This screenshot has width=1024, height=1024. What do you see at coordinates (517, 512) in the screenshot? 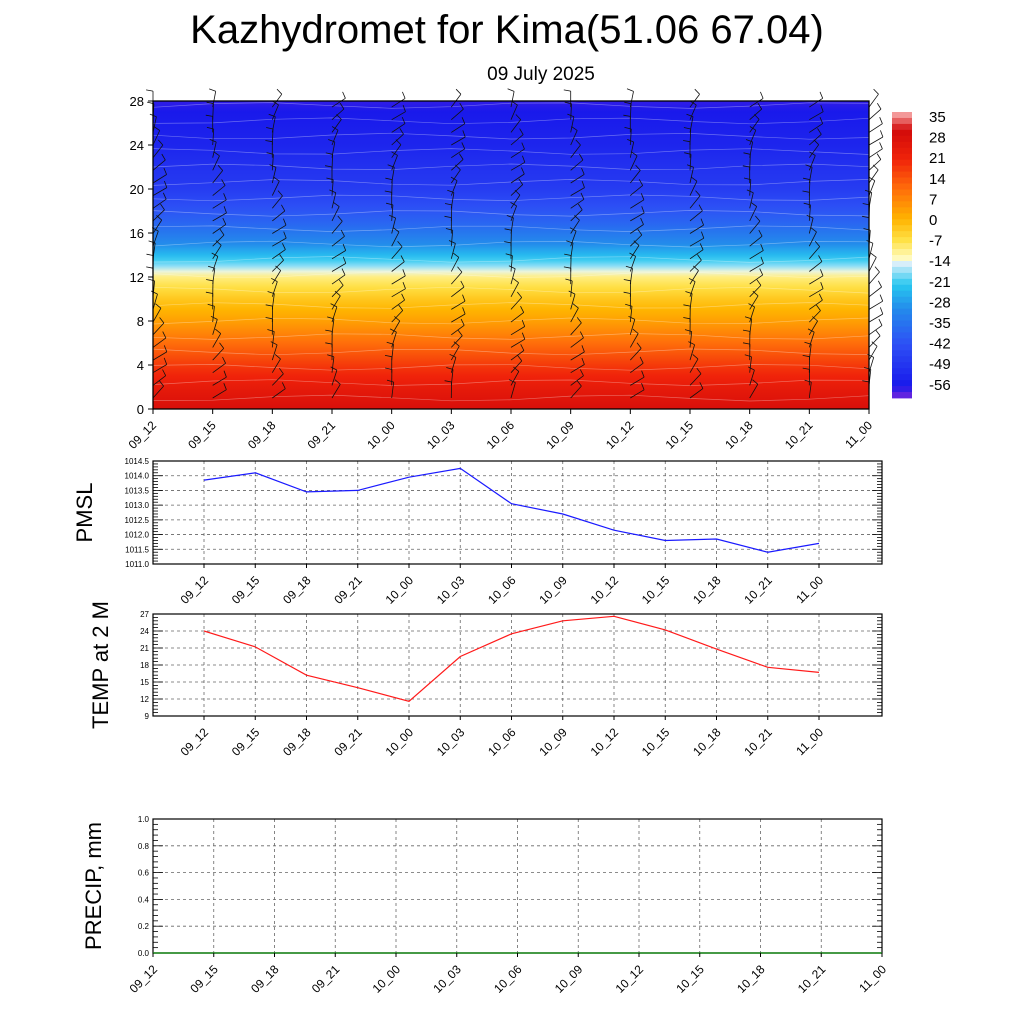
I see `panel-frame` at bounding box center [517, 512].